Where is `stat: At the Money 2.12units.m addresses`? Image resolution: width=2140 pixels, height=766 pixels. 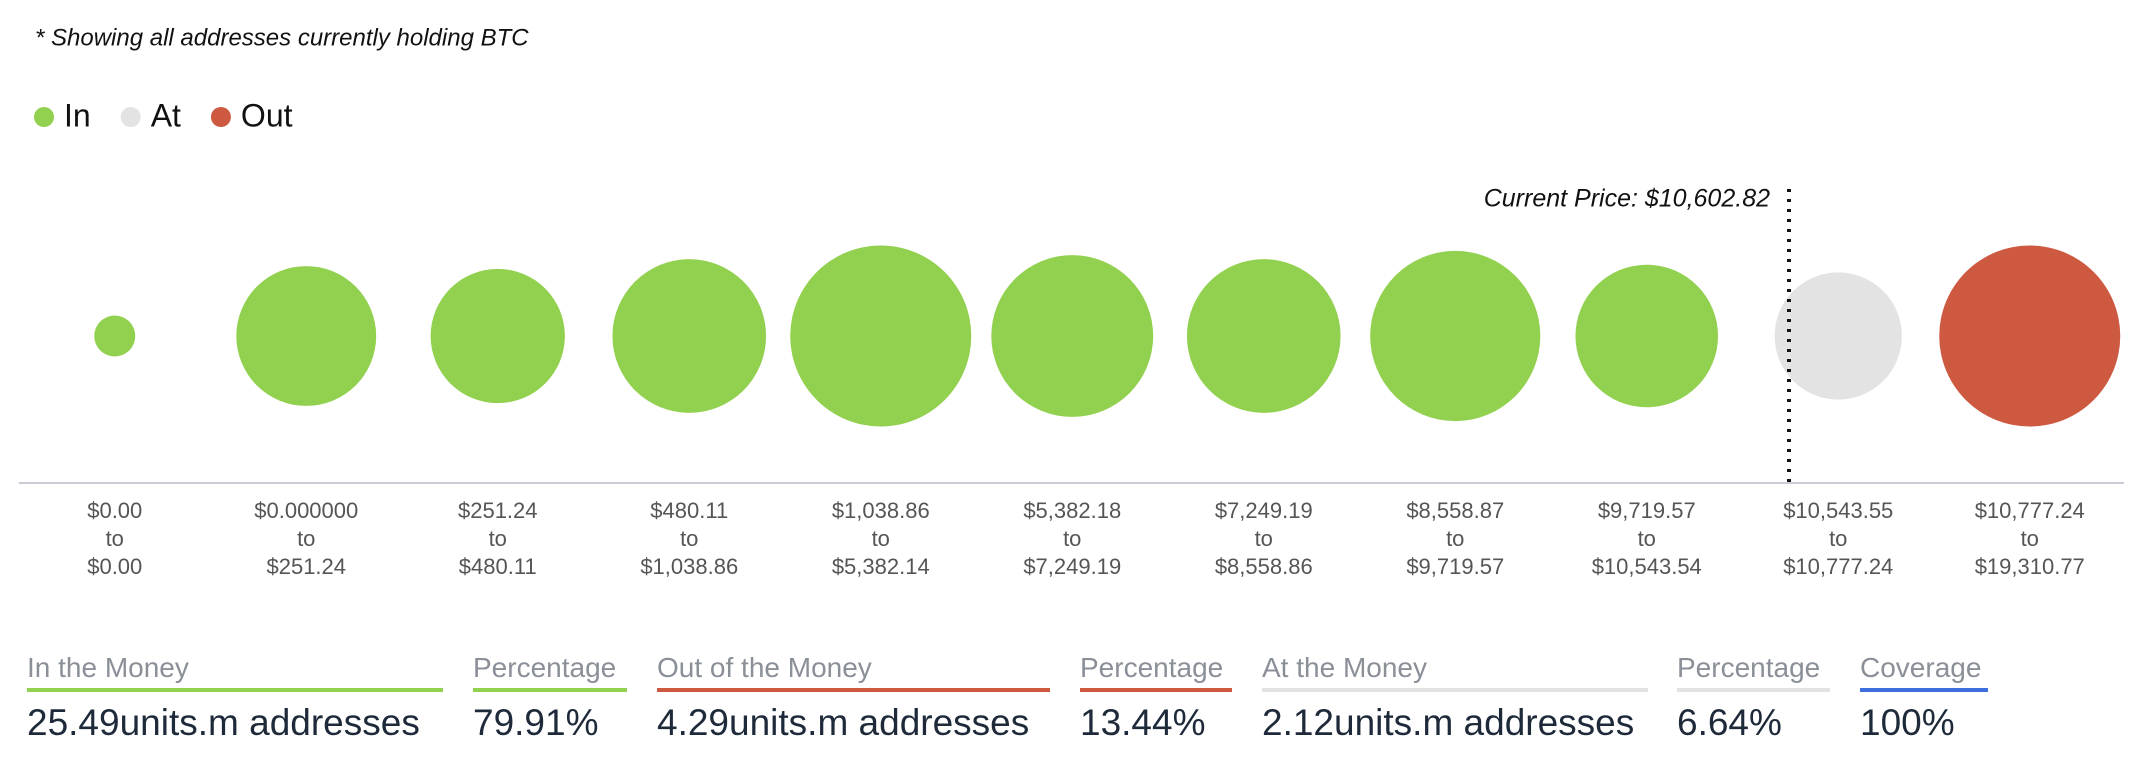 stat: At the Money 2.12units.m addresses is located at coordinates (1455, 698).